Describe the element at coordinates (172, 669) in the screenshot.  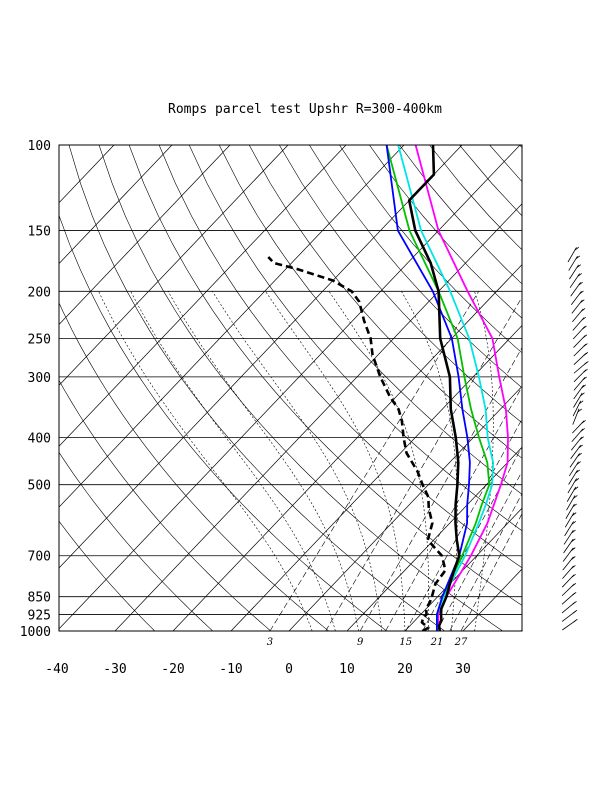
I see `temperature-tick-label: -20` at that location.